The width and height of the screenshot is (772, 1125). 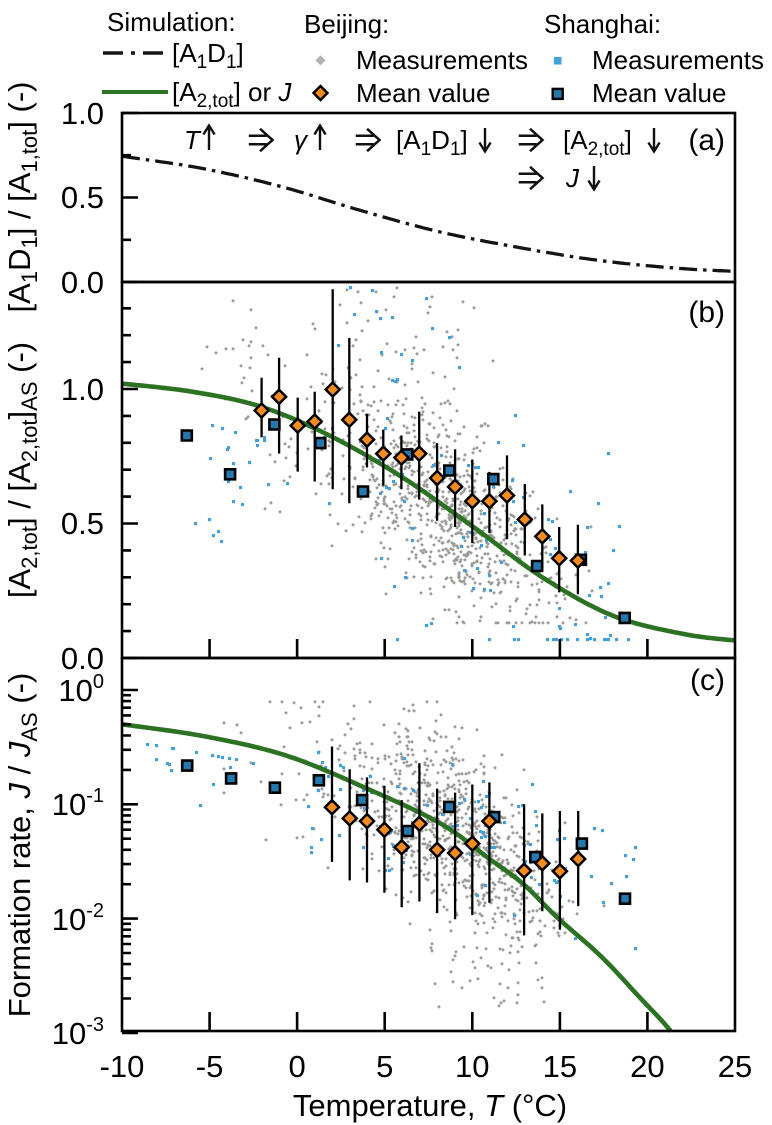 I want to click on svg-text: 25, so click(x=735, y=1066).